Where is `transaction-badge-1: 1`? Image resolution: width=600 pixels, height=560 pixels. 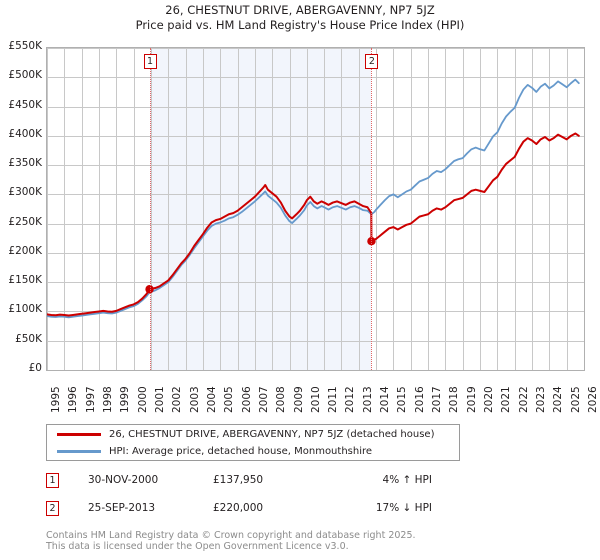
transaction-badge-1: 1 is located at coordinates (52, 480).